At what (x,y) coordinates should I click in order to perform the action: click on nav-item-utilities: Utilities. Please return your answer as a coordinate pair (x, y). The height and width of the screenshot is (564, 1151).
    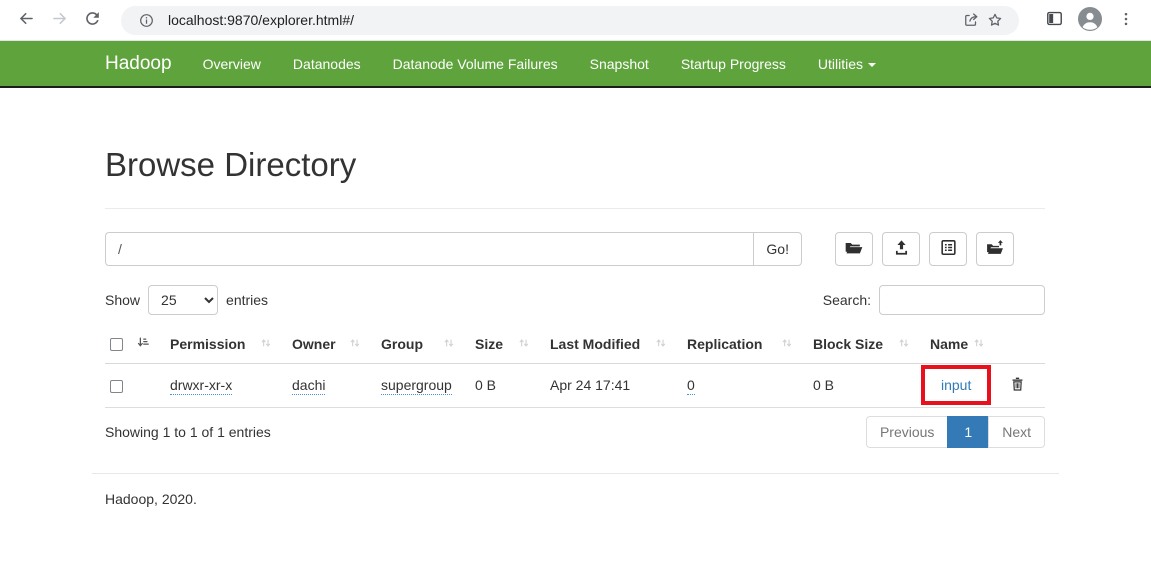
    Looking at the image, I should click on (847, 64).